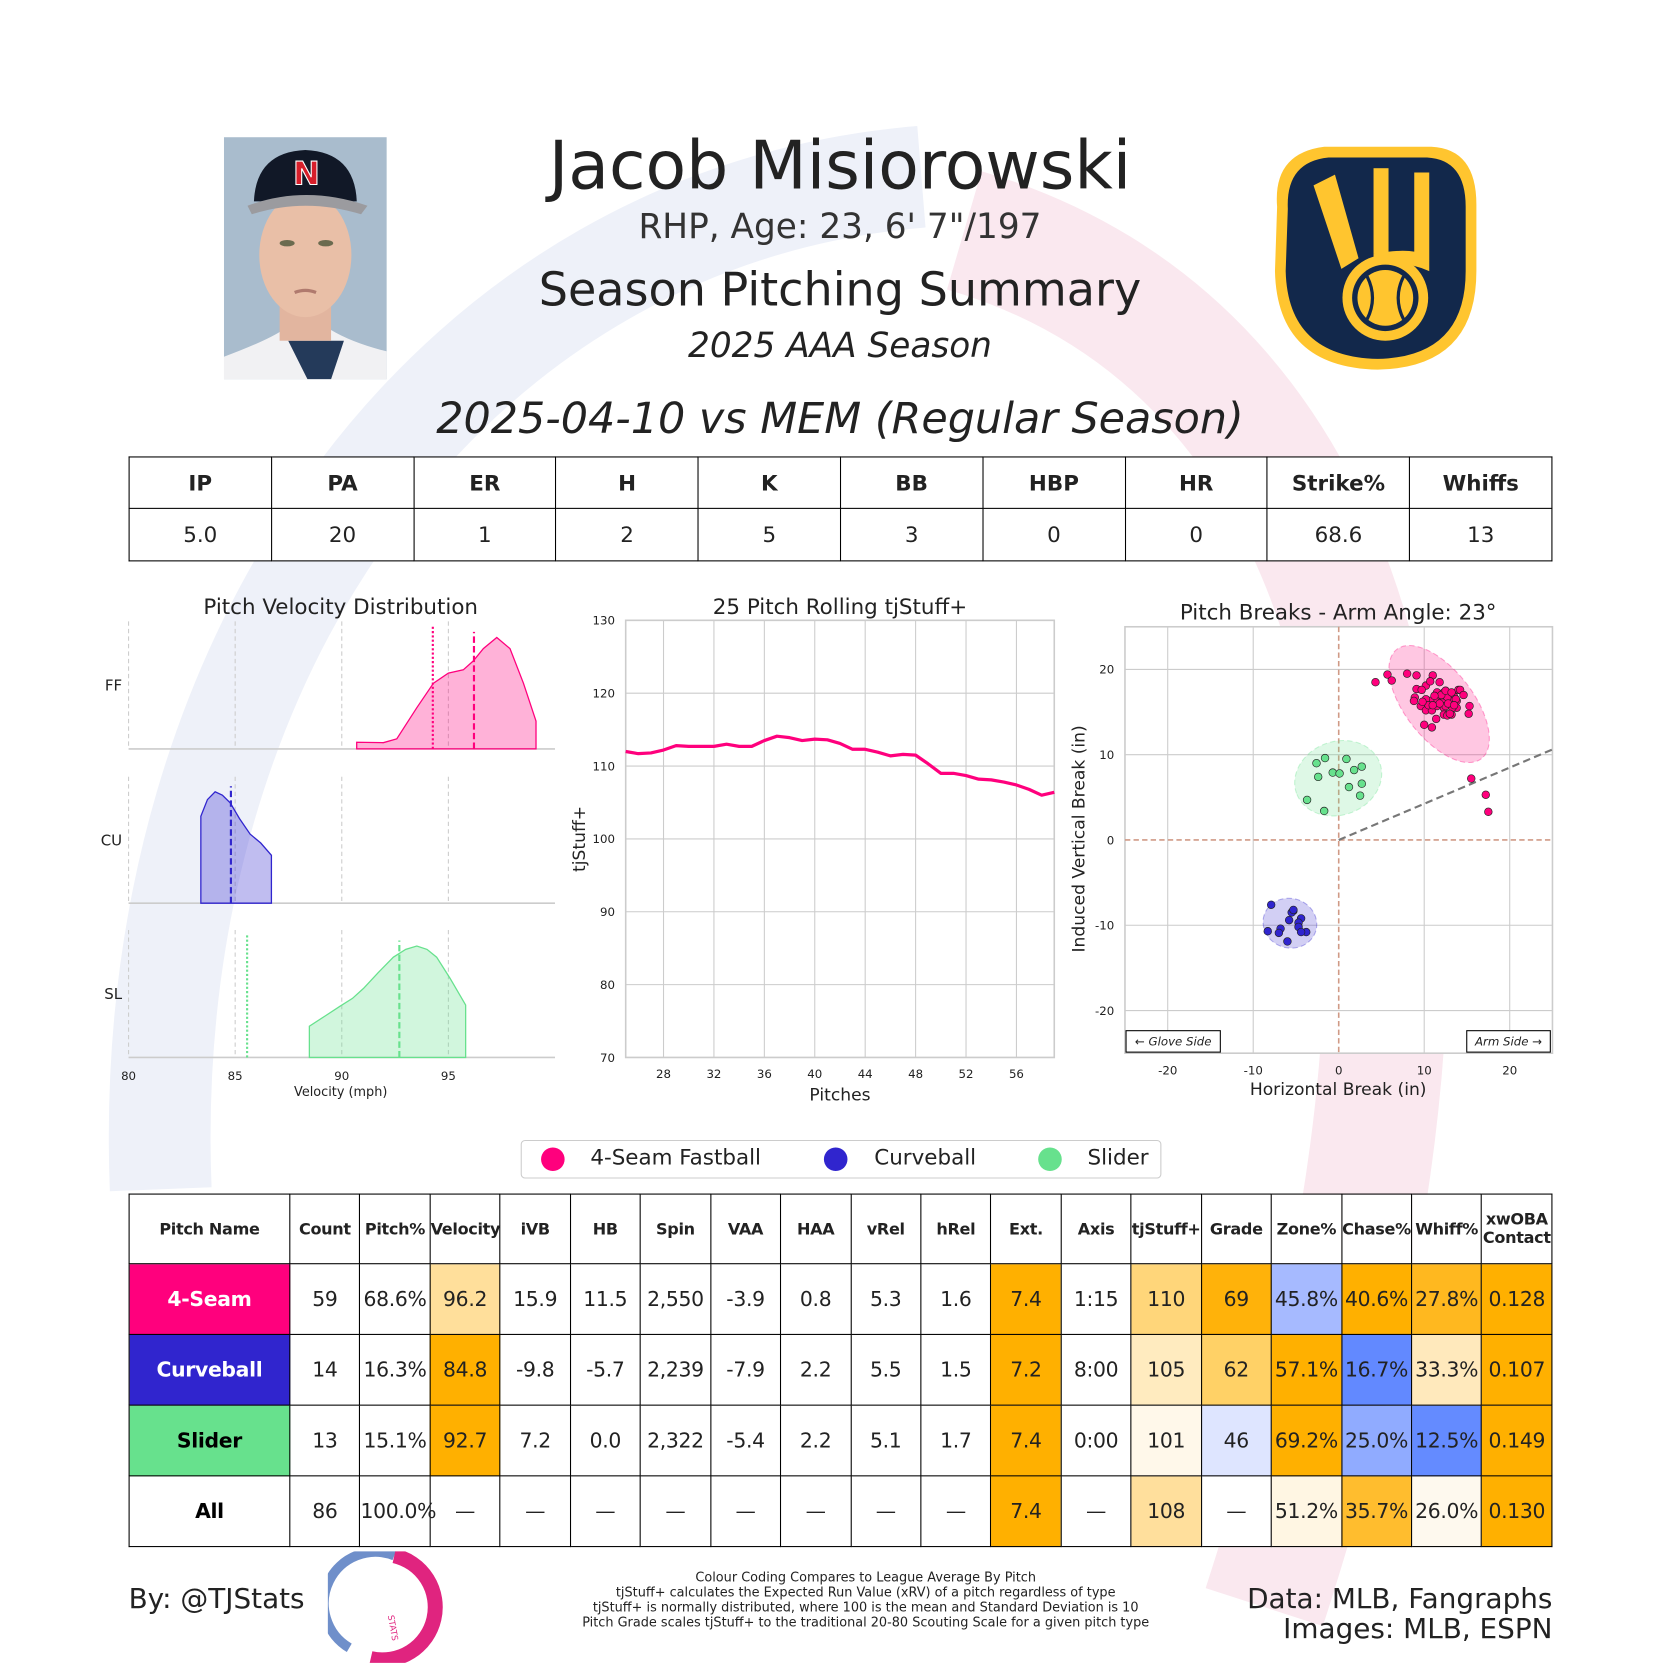 The image size is (1680, 1680). What do you see at coordinates (1079, 838) in the screenshot?
I see `y-axis-label: Induced Vertical Break (in)` at bounding box center [1079, 838].